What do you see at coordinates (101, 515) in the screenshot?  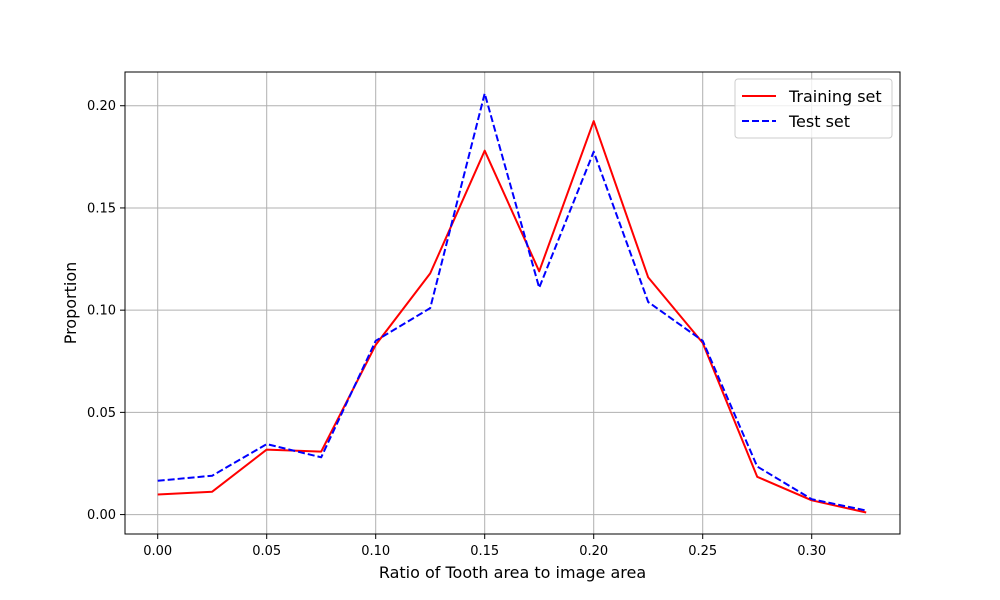 I see `y-tick-label: 0.00` at bounding box center [101, 515].